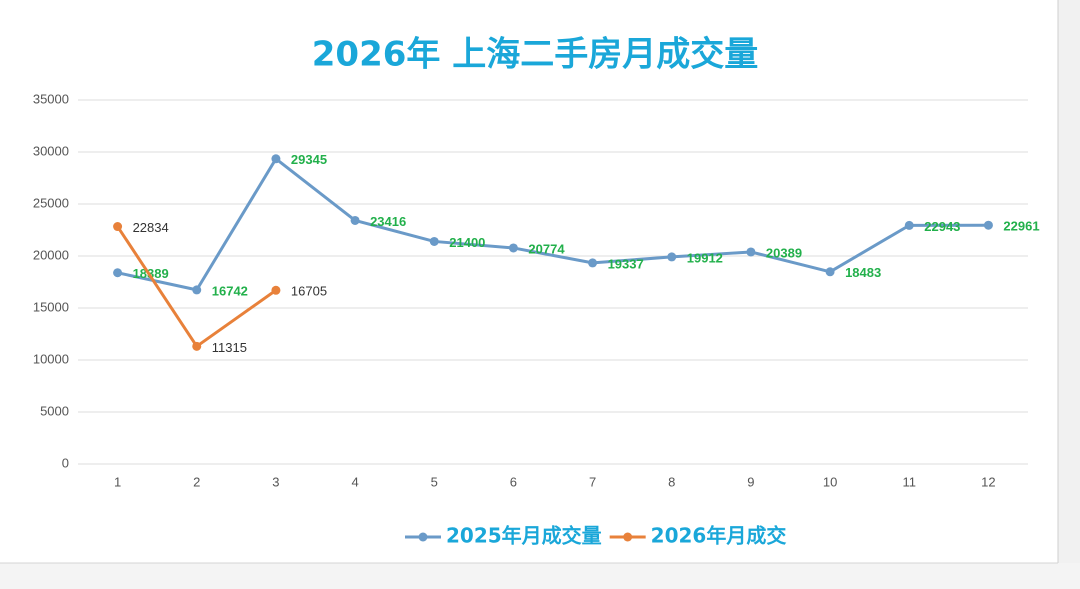 The width and height of the screenshot is (1080, 589). Describe the element at coordinates (863, 272) in the screenshot. I see `data-label: 18483` at that location.